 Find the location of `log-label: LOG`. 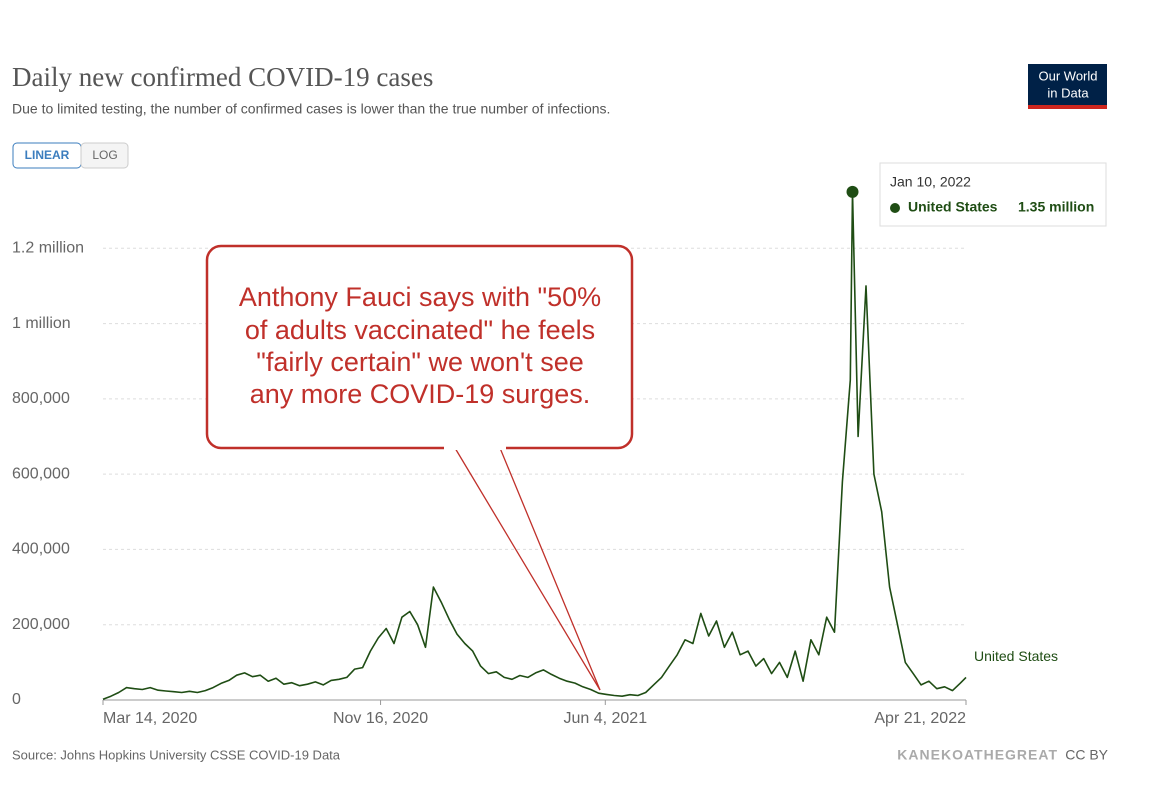

log-label: LOG is located at coordinates (104, 155).